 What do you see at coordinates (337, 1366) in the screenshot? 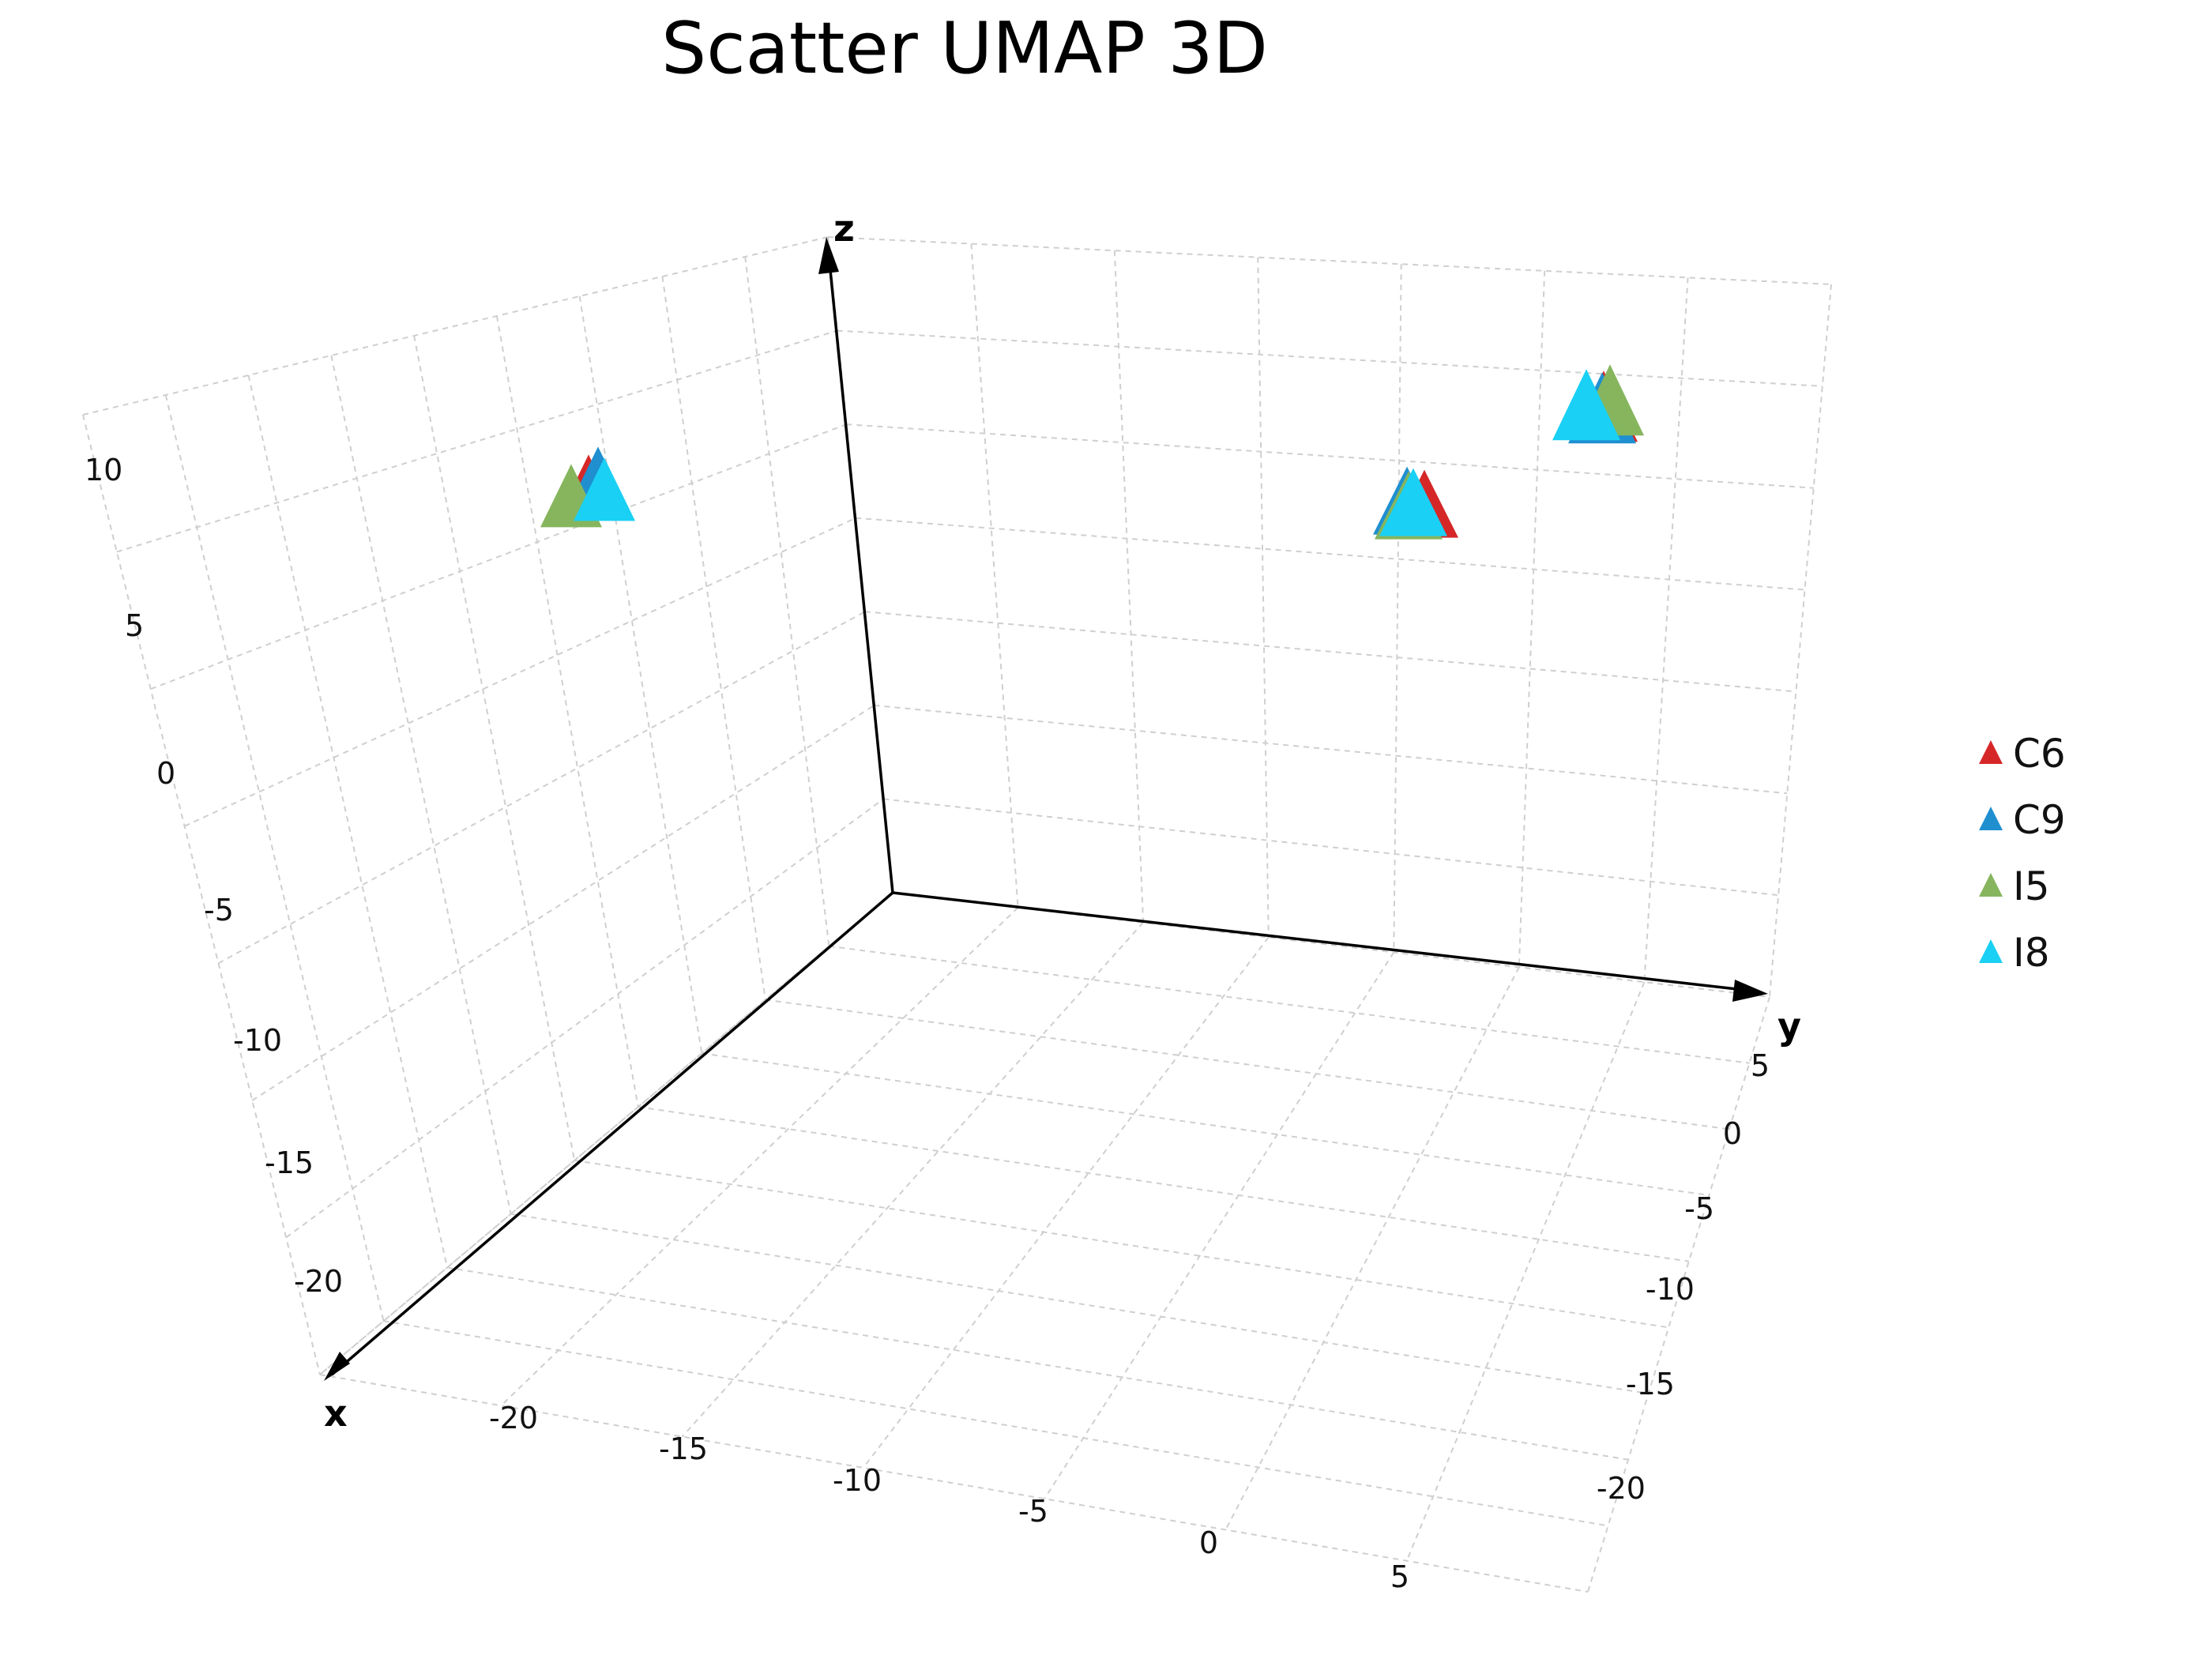
I see `x-axis-arrowhead` at bounding box center [337, 1366].